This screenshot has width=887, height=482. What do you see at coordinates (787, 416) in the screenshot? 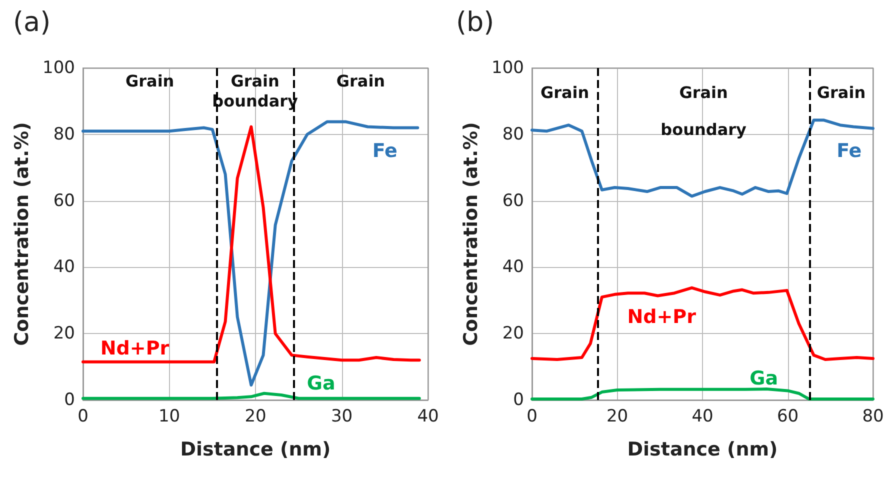
I see `x-tick-label: 60` at bounding box center [787, 416].